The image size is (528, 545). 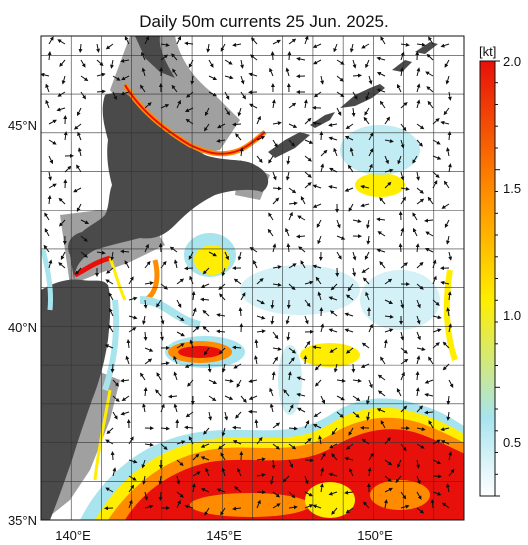 What do you see at coordinates (224, 535) in the screenshot?
I see `lon-label-145: 145°E` at bounding box center [224, 535].